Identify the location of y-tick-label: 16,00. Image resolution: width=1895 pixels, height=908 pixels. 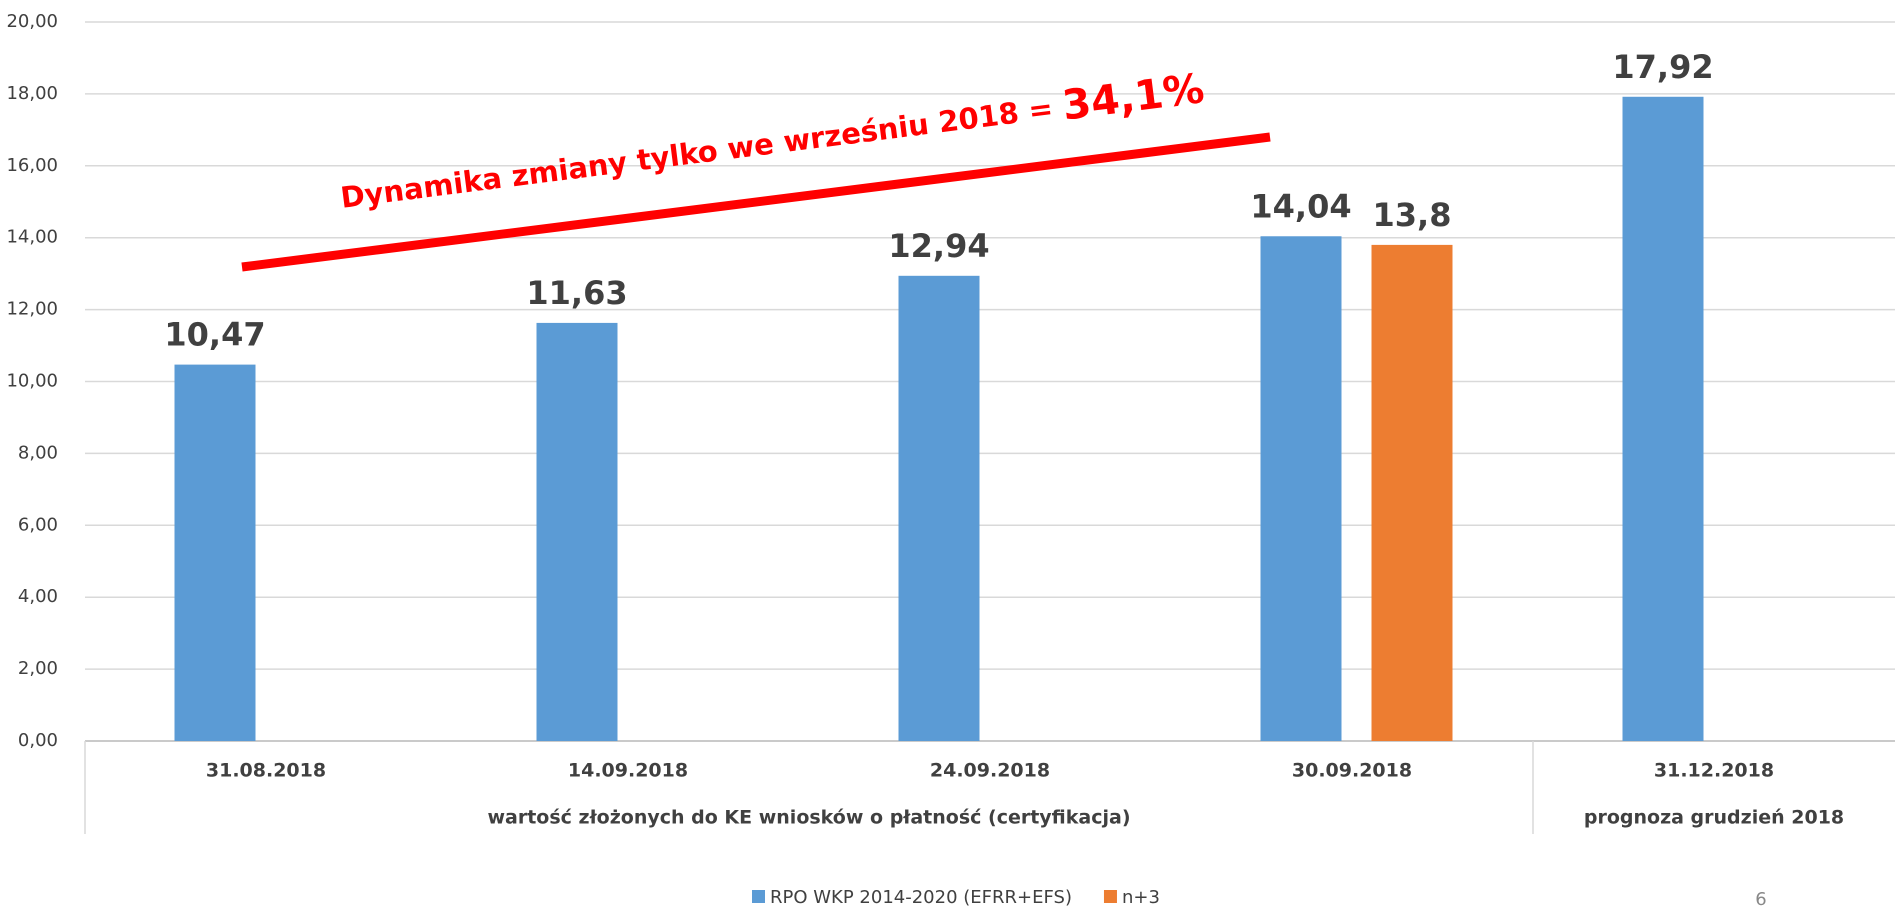
(32, 165).